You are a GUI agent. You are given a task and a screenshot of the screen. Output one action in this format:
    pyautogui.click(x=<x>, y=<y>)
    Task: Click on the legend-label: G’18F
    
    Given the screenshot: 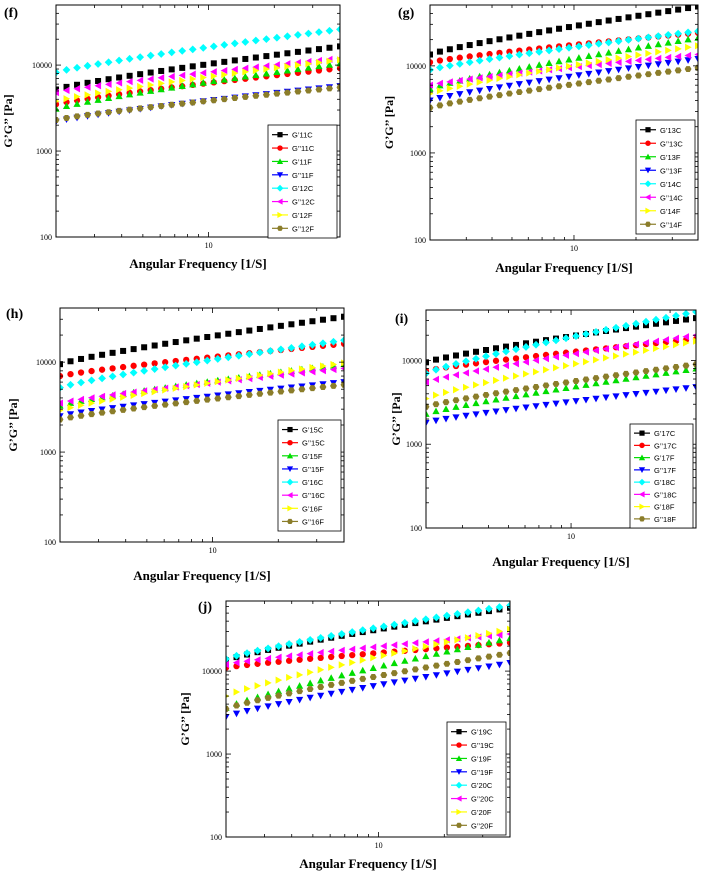 What is the action you would take?
    pyautogui.click(x=664, y=507)
    